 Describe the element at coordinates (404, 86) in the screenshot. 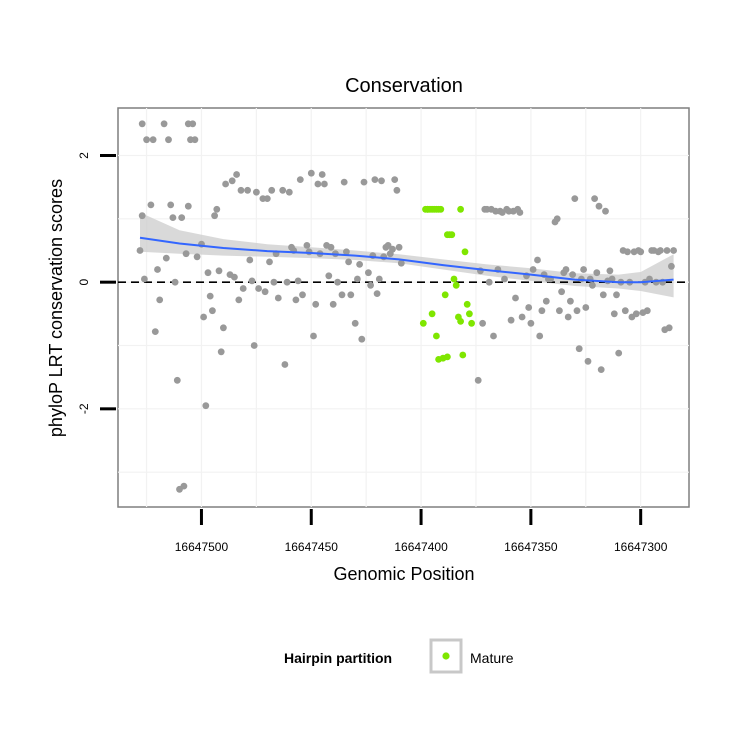

I see `chart-title: Conservation` at that location.